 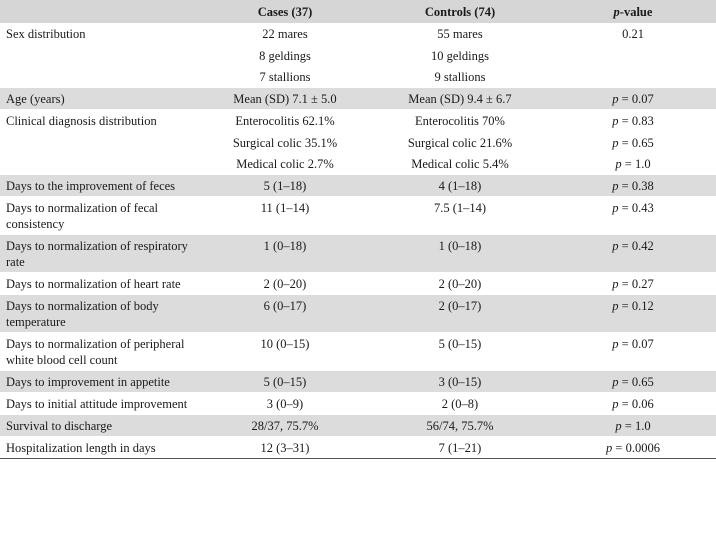 I want to click on p-value-cell: p = 0.27, so click(x=633, y=283).